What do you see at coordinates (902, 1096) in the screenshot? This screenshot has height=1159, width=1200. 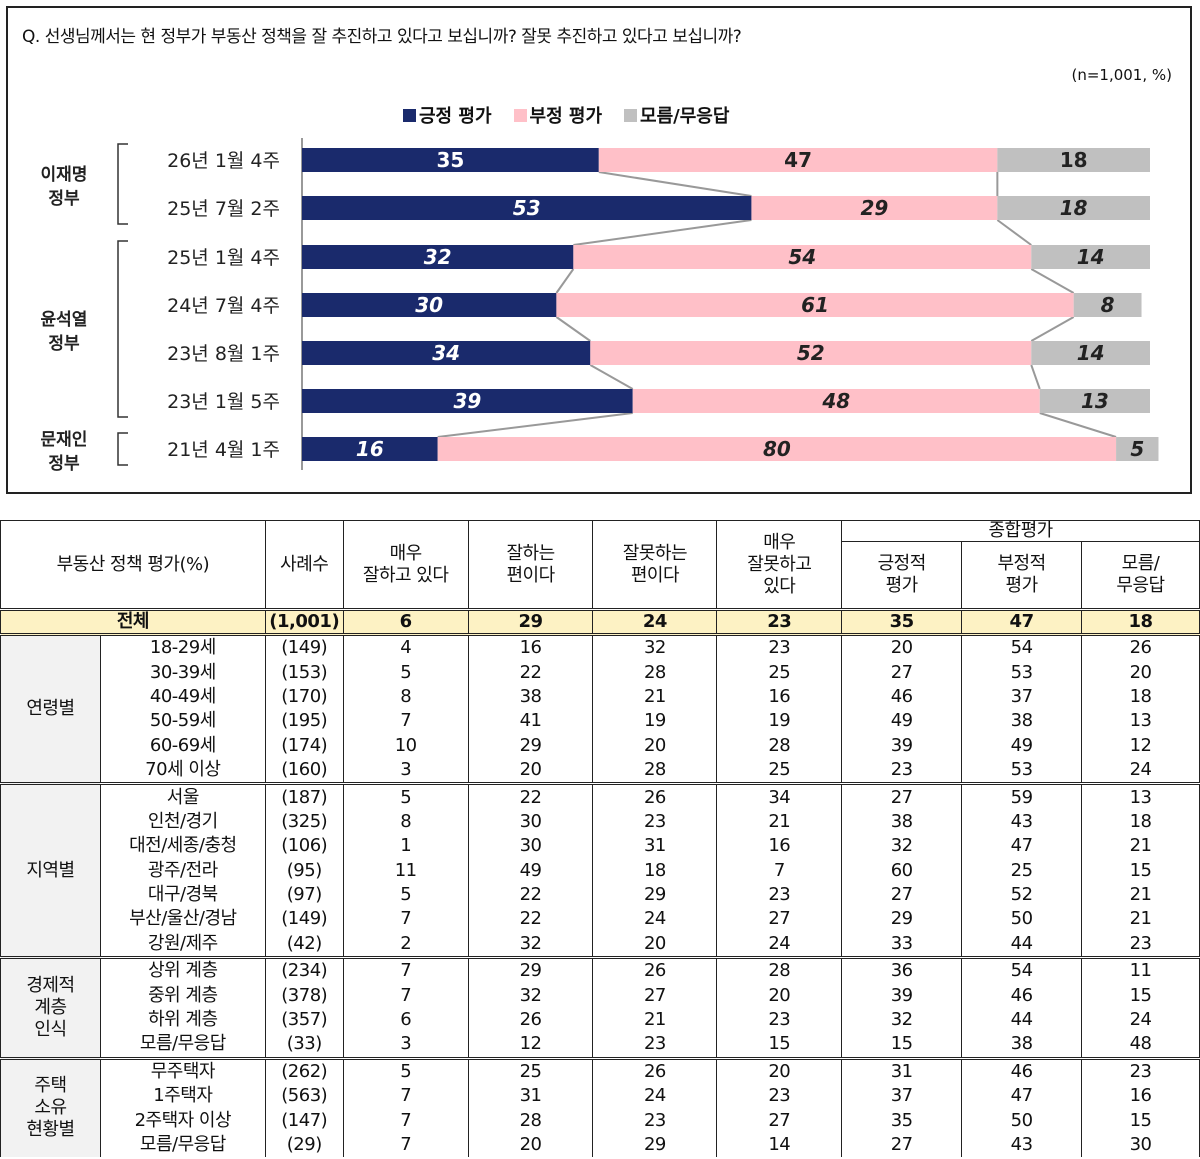 I see `cell-value: 37` at bounding box center [902, 1096].